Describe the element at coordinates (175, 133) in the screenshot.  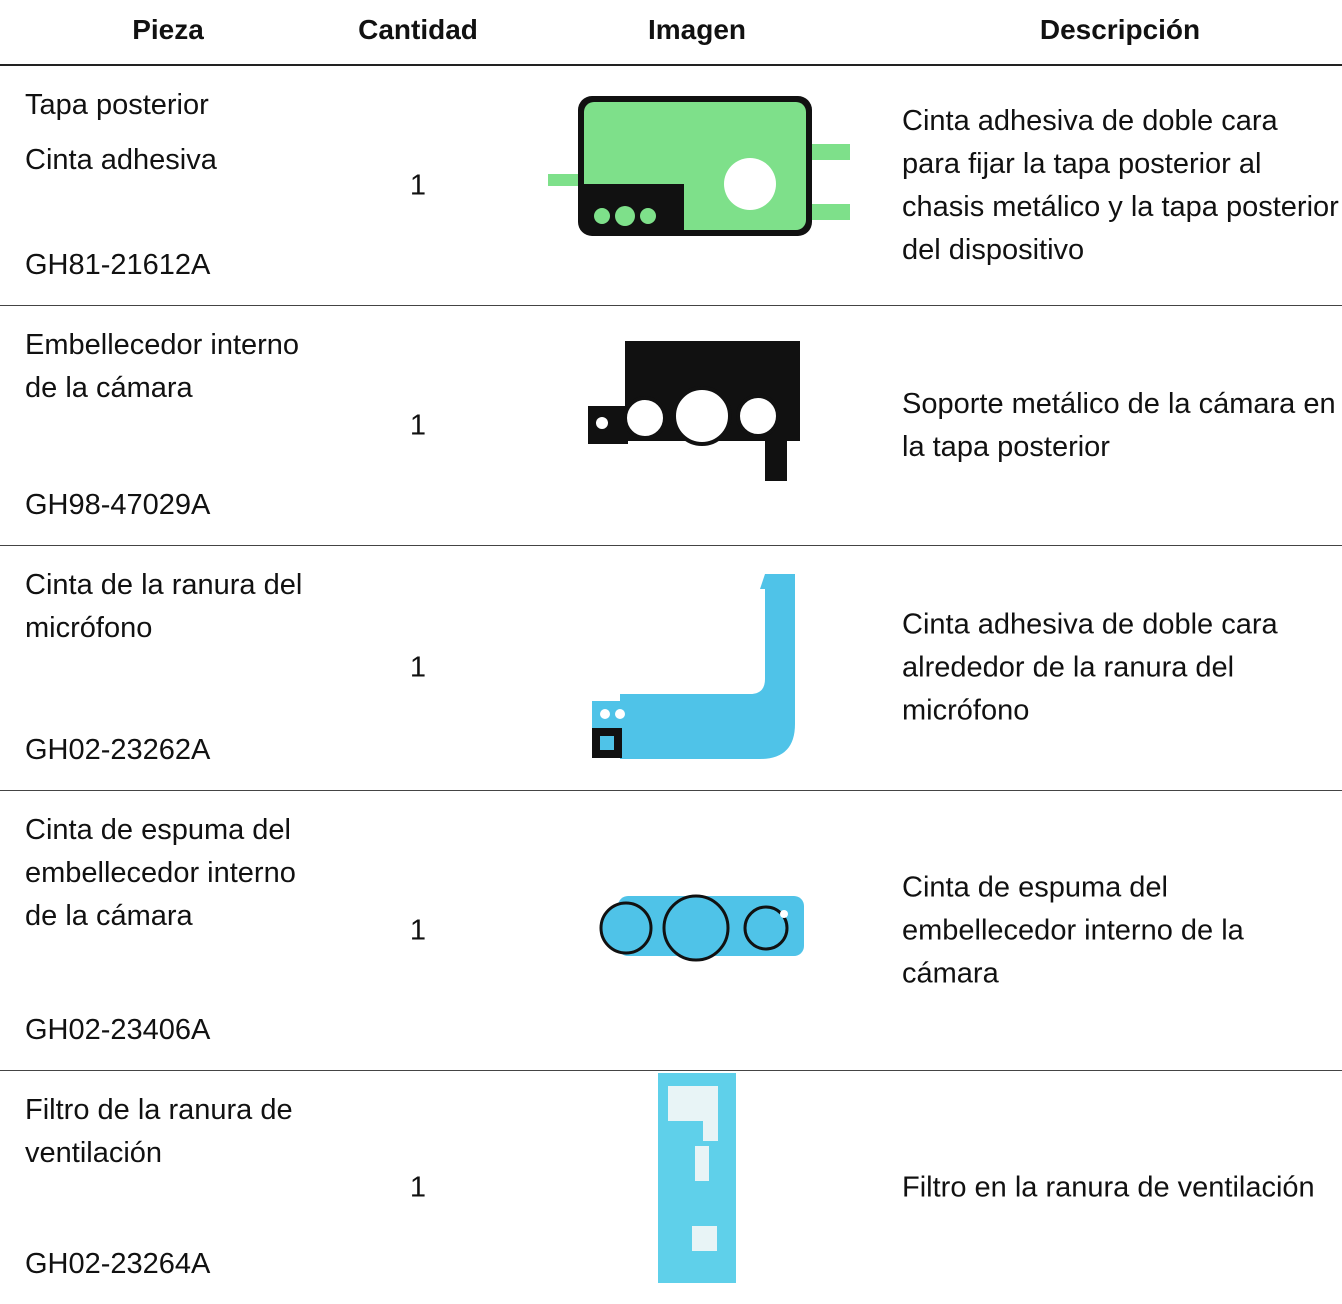
I see `part-name: Tapa posterior Cinta adhesiva` at that location.